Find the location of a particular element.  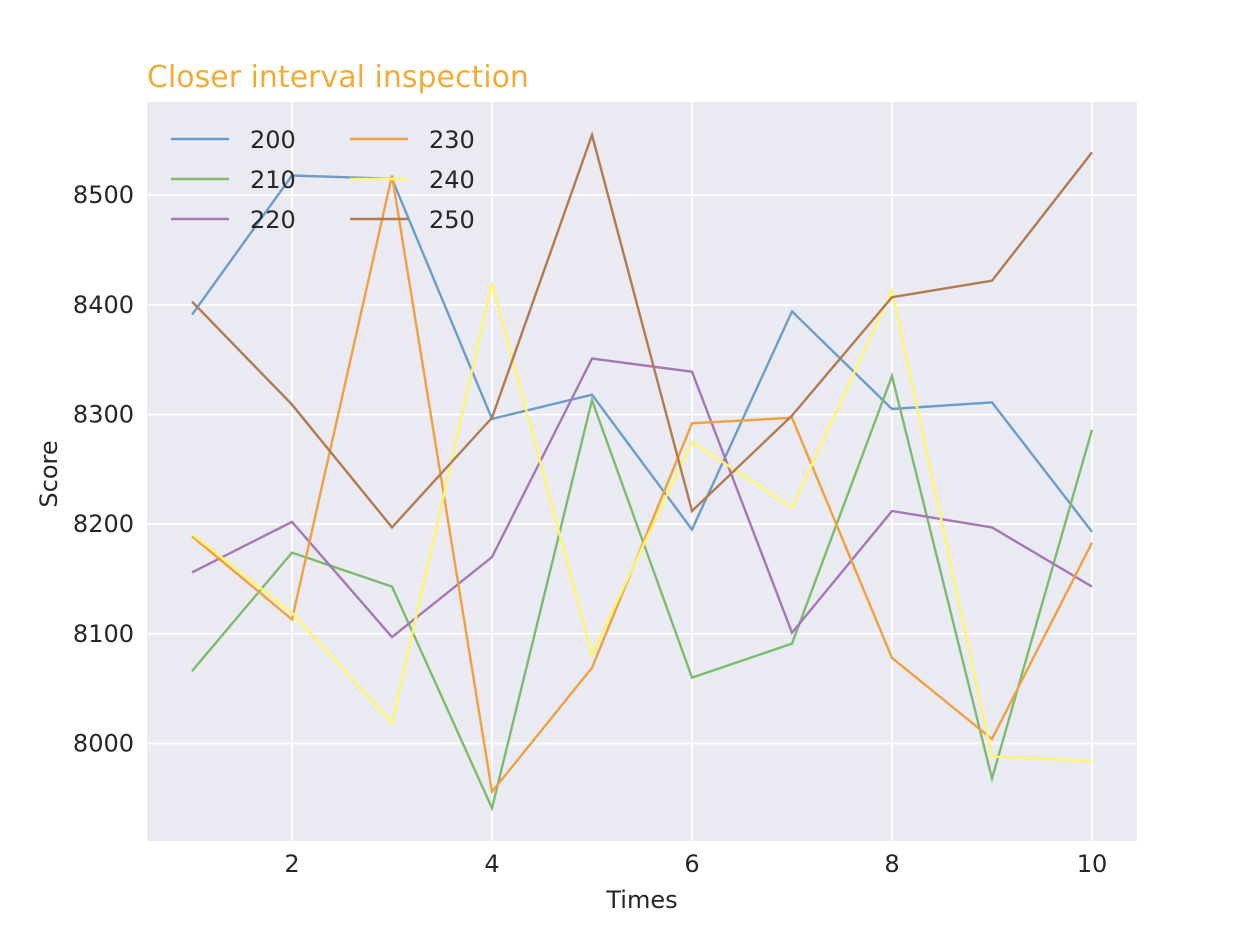

y-tick-label: 8100 is located at coordinates (103, 634).